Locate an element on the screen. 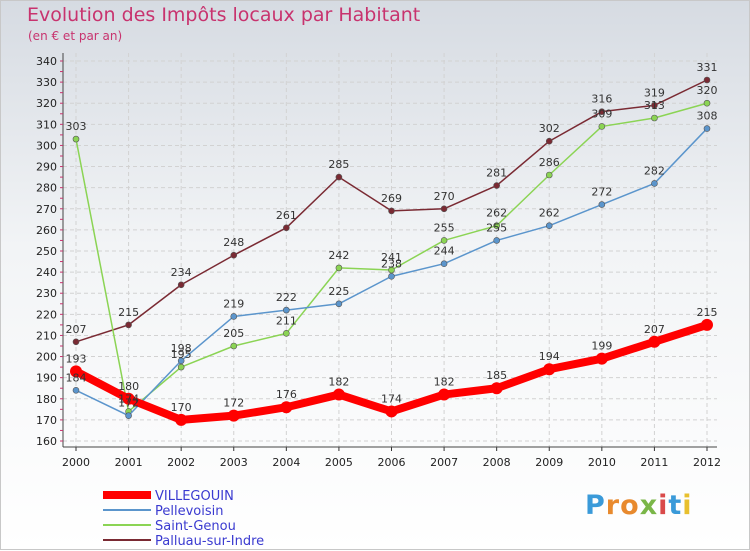 This screenshot has width=750, height=551. x-tick-label: 2008 is located at coordinates (497, 462).